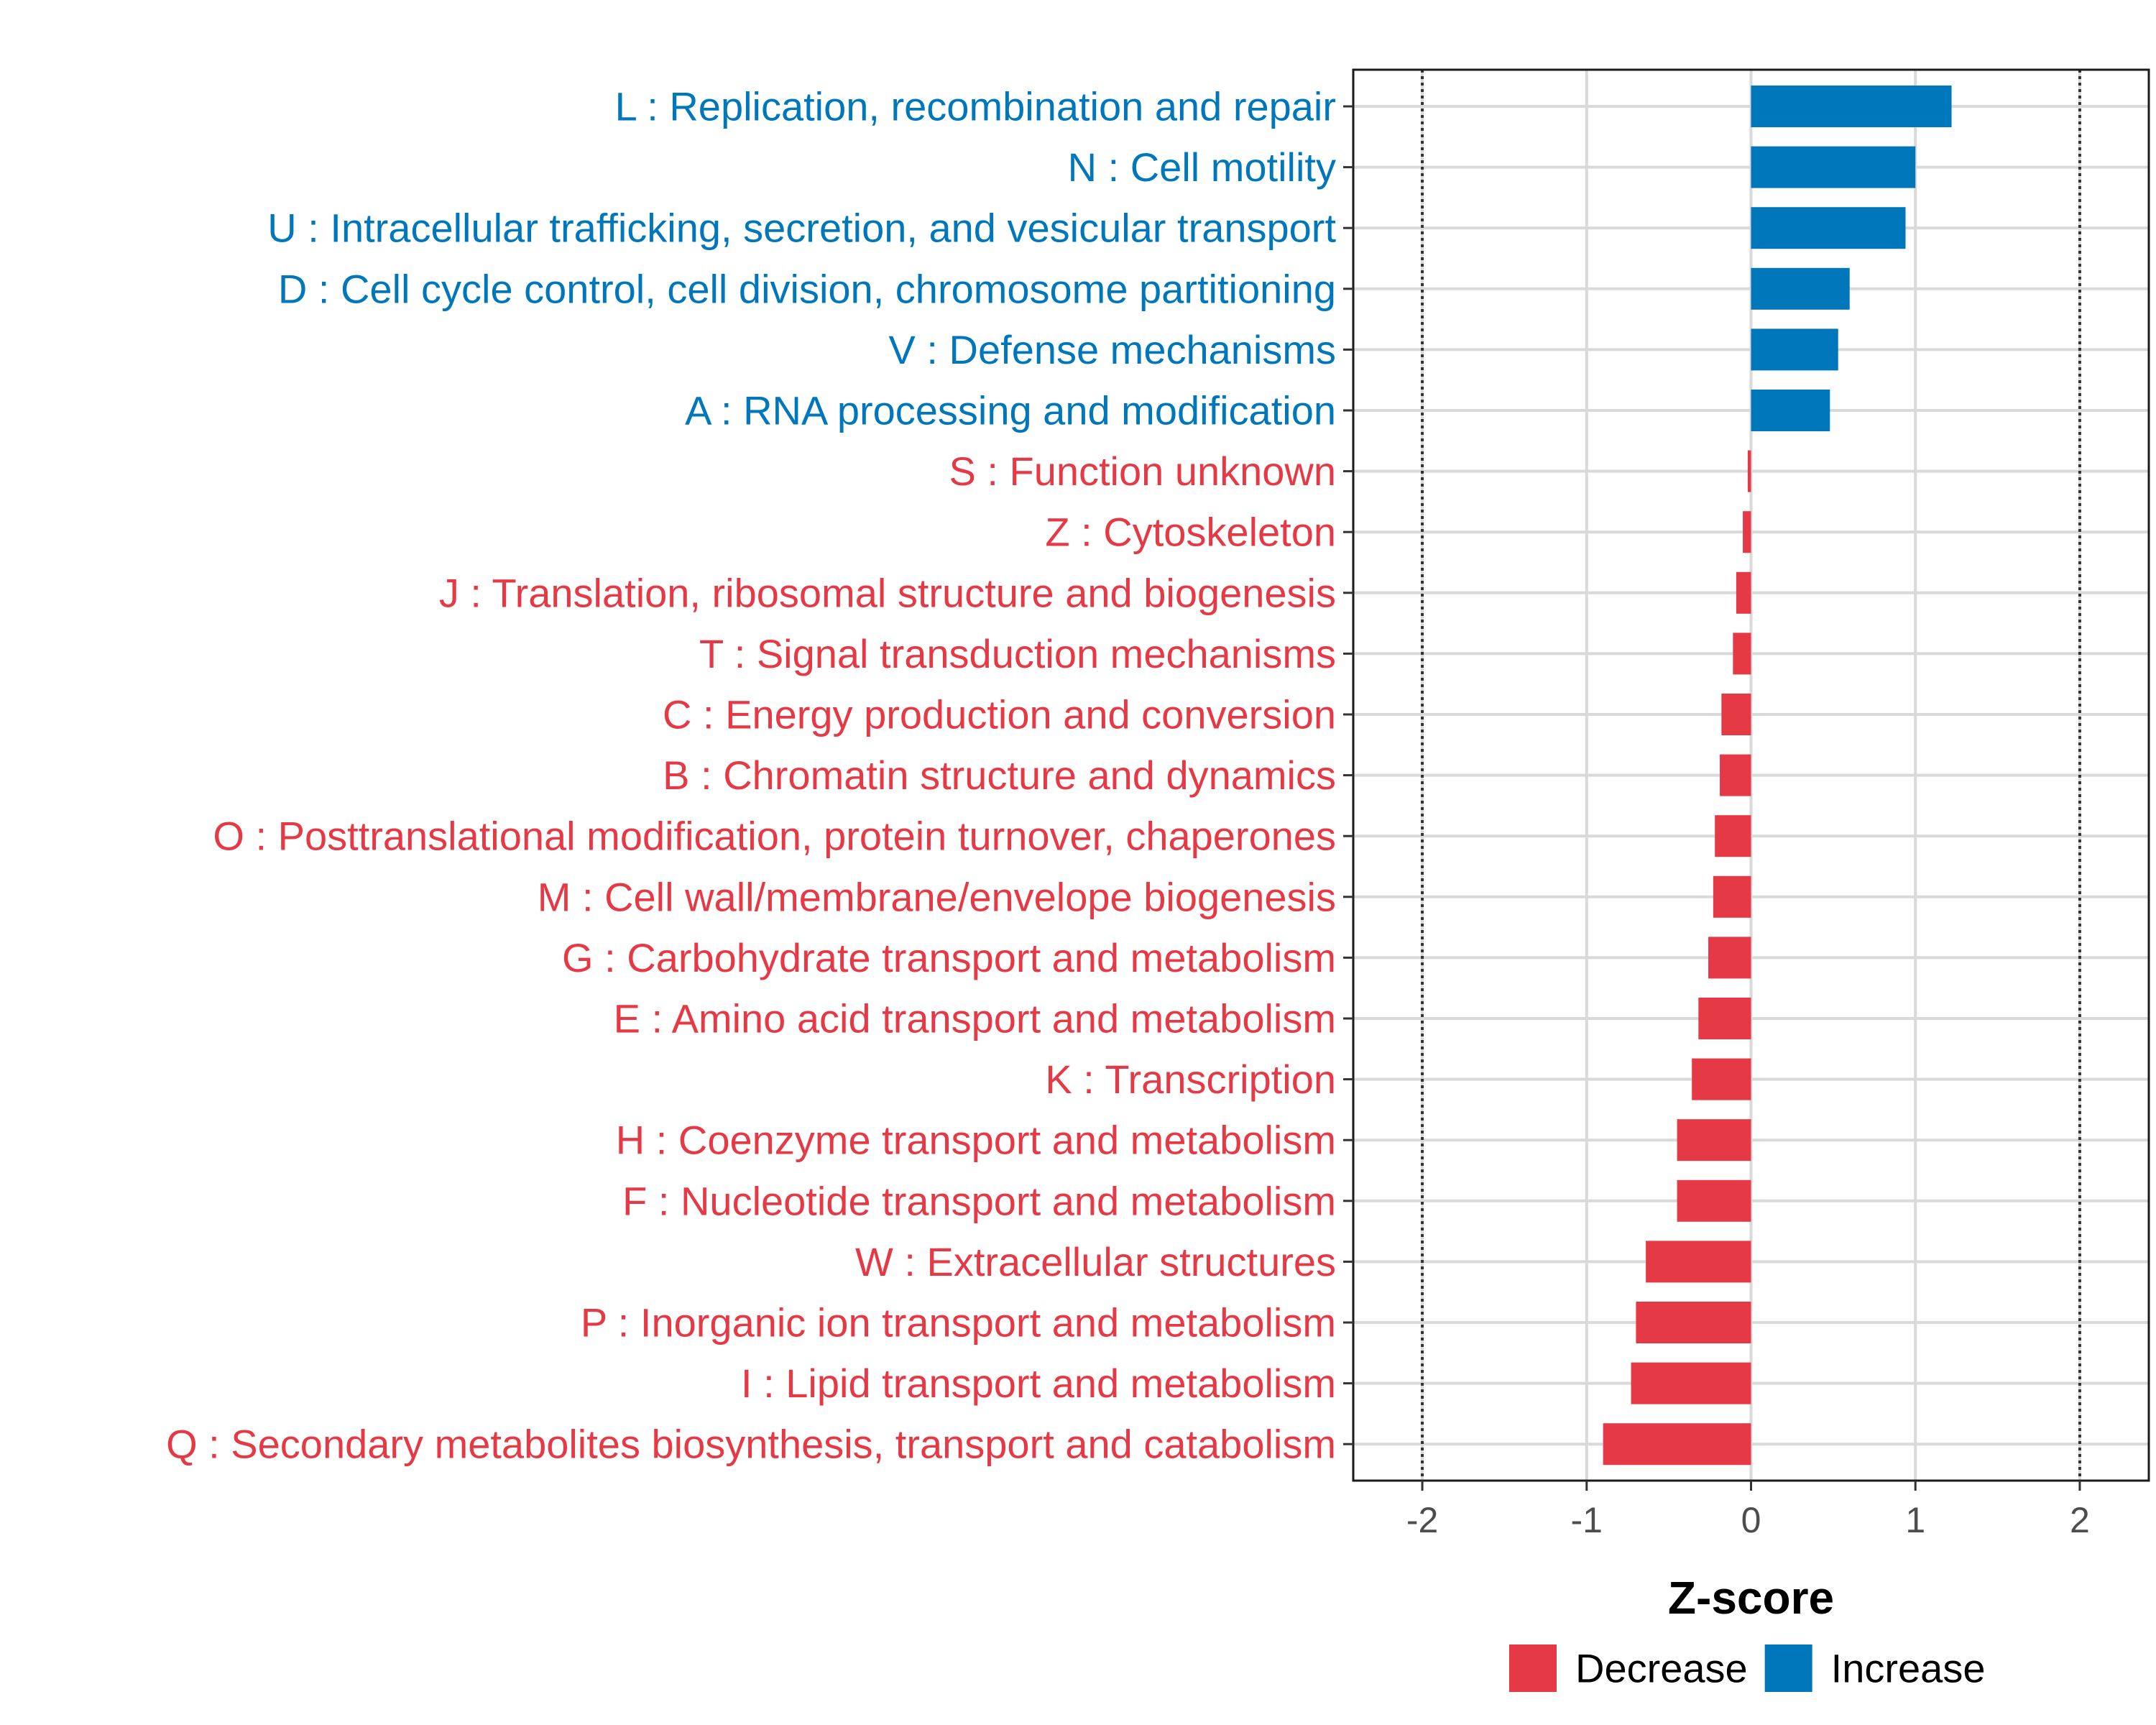 This screenshot has height=1725, width=2156. I want to click on legend-label-decrease: Decrease, so click(1661, 1668).